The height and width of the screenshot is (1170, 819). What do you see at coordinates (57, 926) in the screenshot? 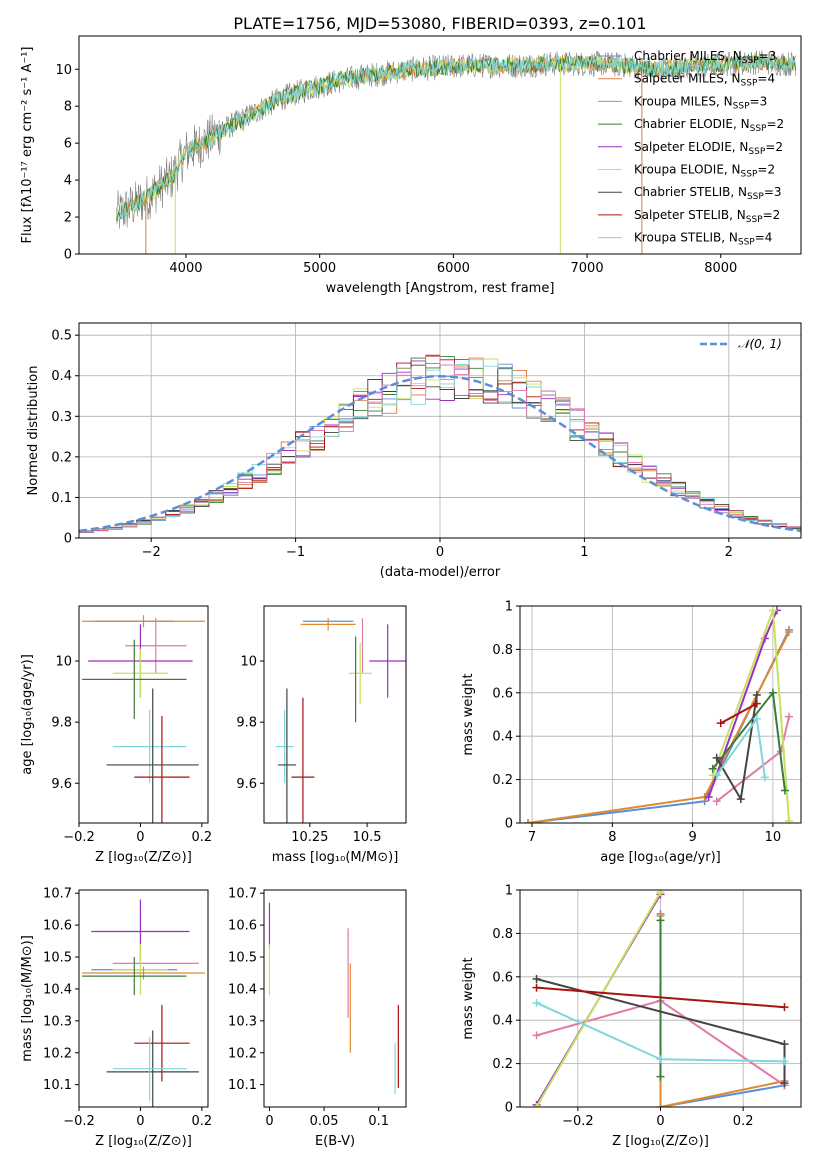
I see `y-tick-label: 10.6` at bounding box center [57, 926].